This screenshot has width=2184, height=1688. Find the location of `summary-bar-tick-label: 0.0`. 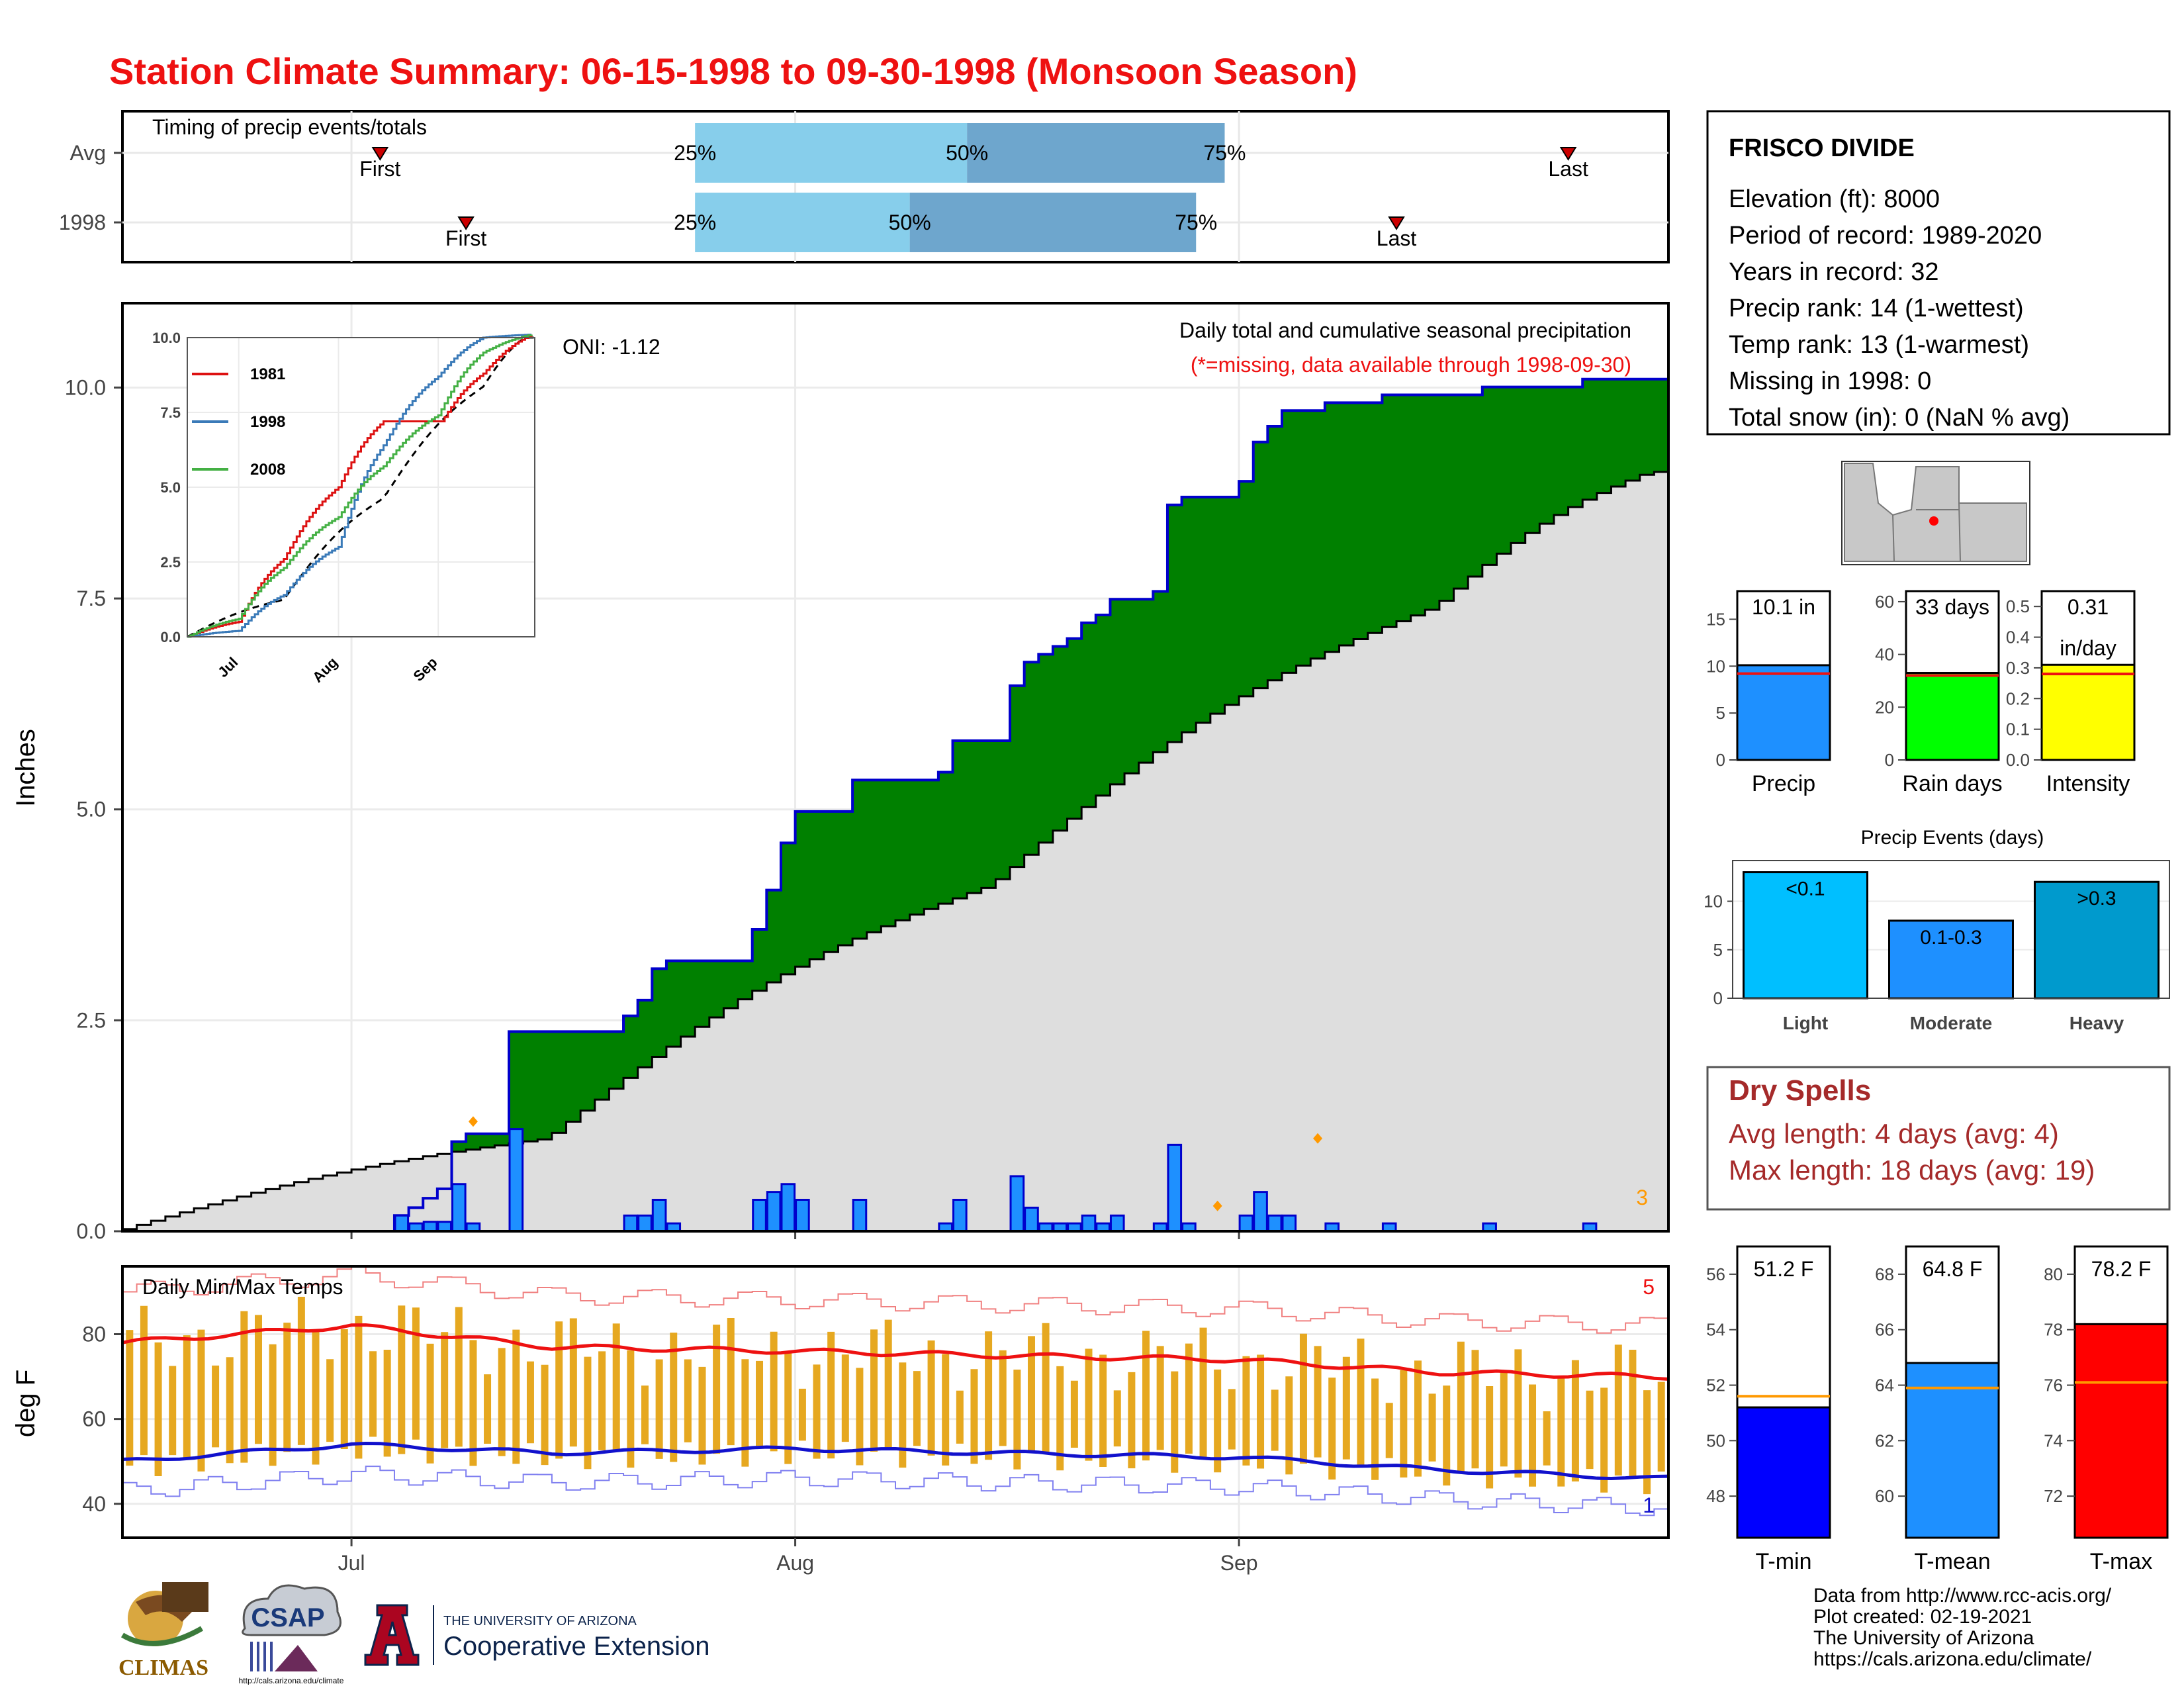

summary-bar-tick-label: 0.0 is located at coordinates (2018, 760).